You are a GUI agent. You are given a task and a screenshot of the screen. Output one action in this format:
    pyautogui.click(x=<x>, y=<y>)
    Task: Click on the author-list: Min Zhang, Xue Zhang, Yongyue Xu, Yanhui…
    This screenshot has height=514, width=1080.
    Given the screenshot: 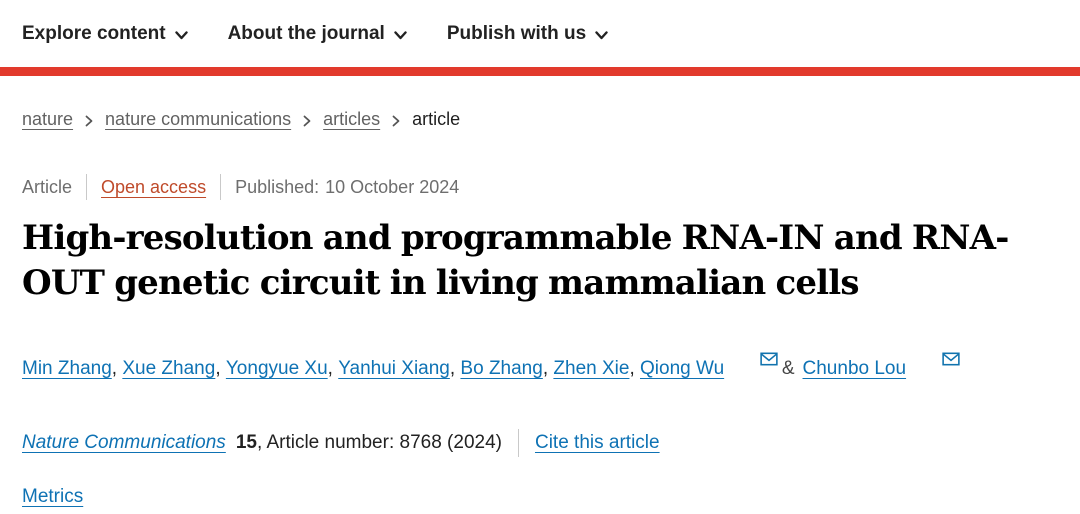 What is the action you would take?
    pyautogui.click(x=540, y=369)
    